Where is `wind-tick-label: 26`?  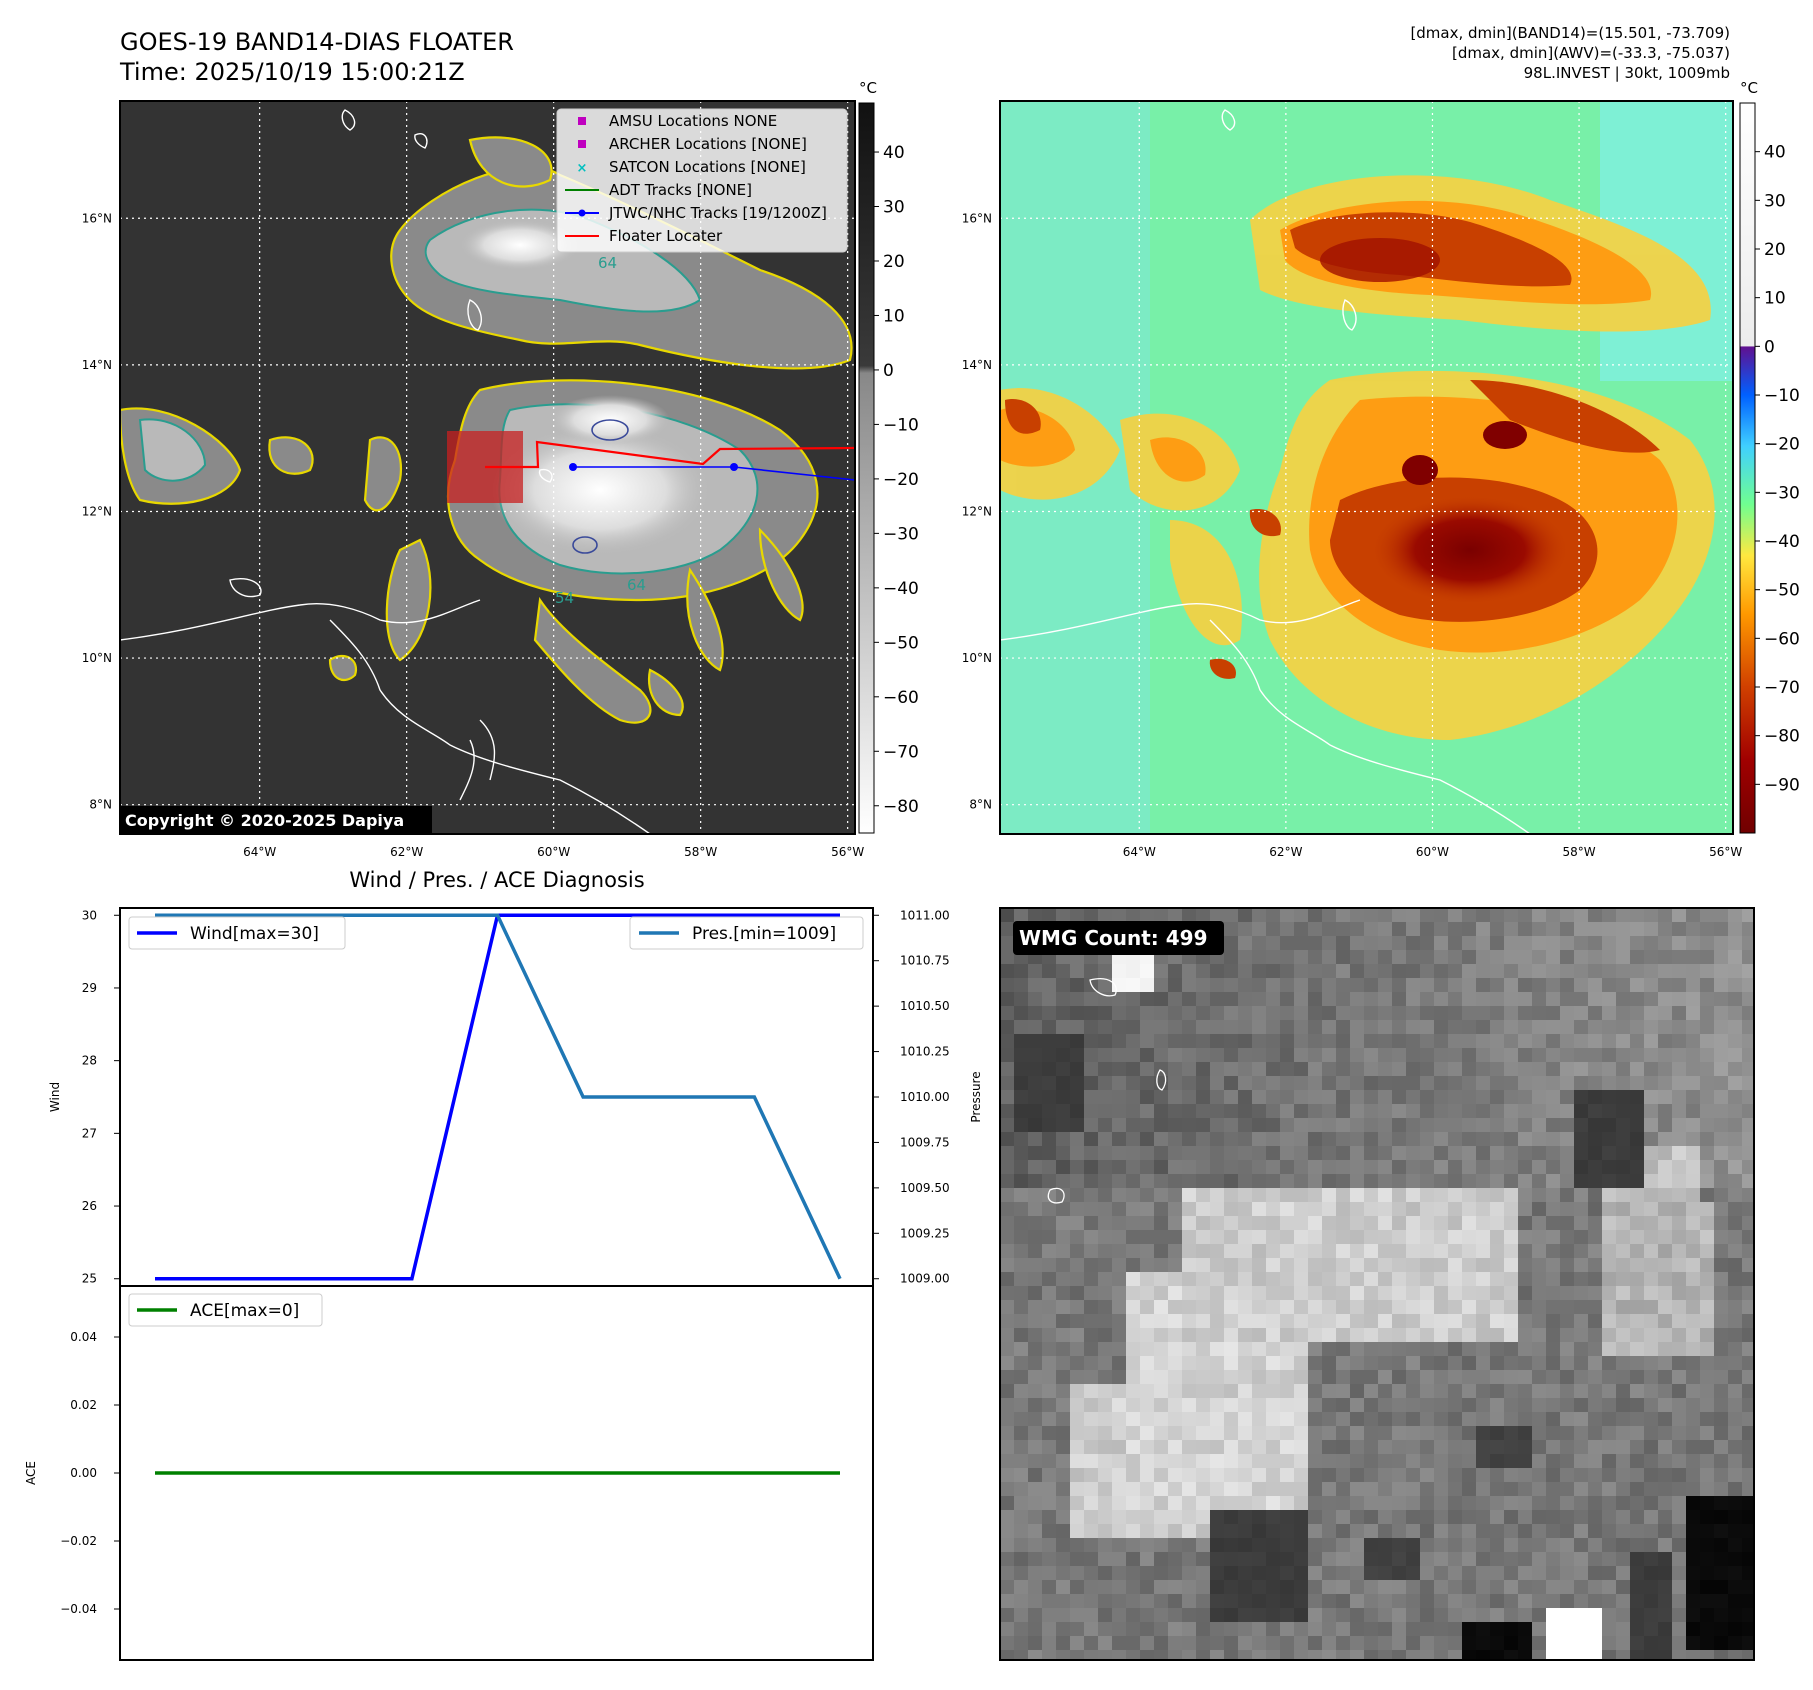 wind-tick-label: 26 is located at coordinates (89, 1206).